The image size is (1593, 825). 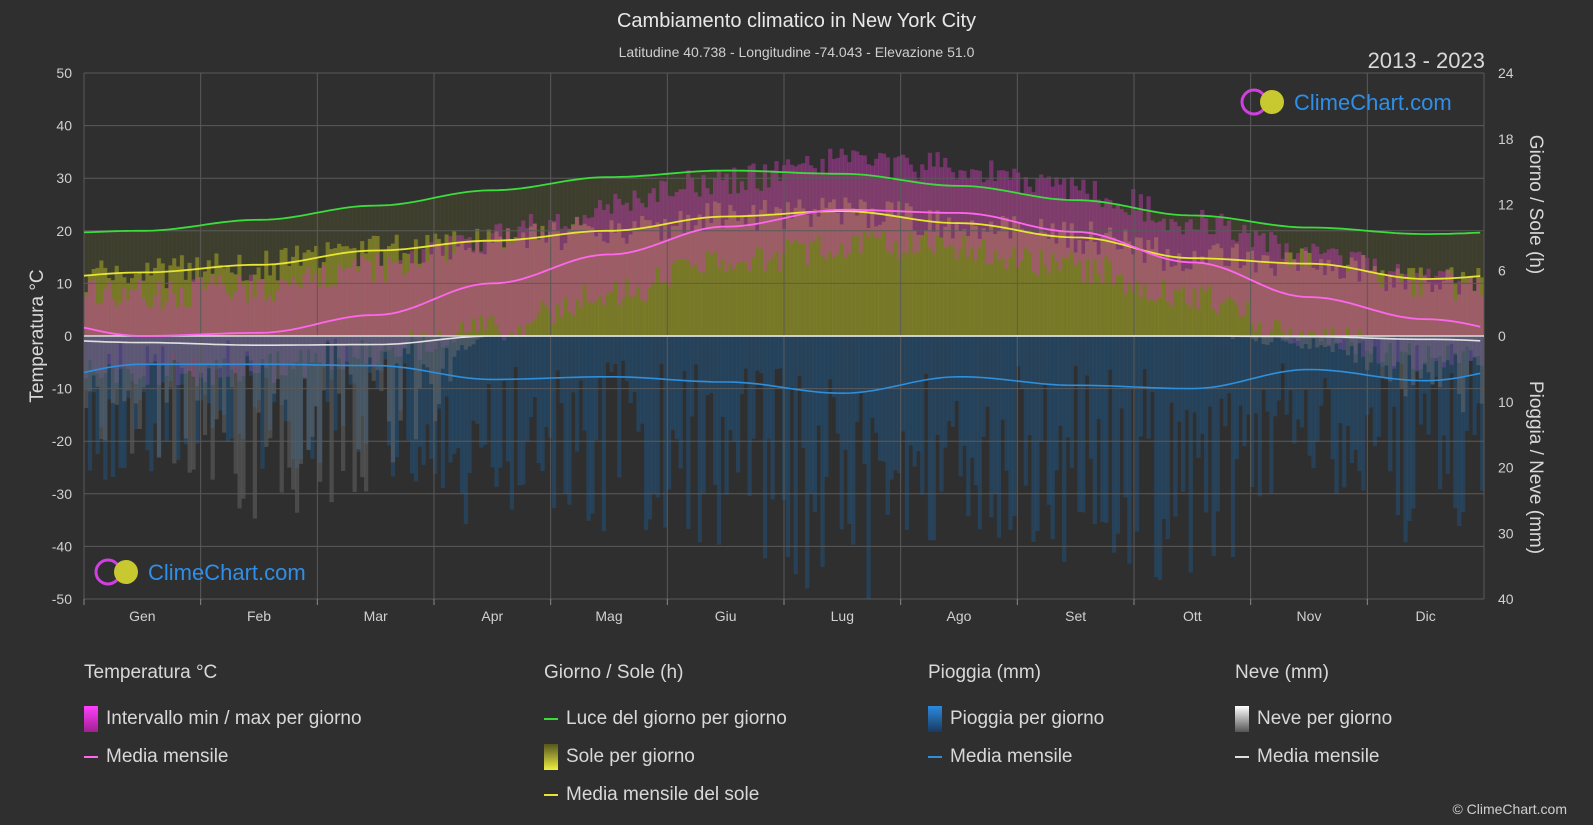 What do you see at coordinates (62, 441) in the screenshot?
I see `y-tick-label: -20` at bounding box center [62, 441].